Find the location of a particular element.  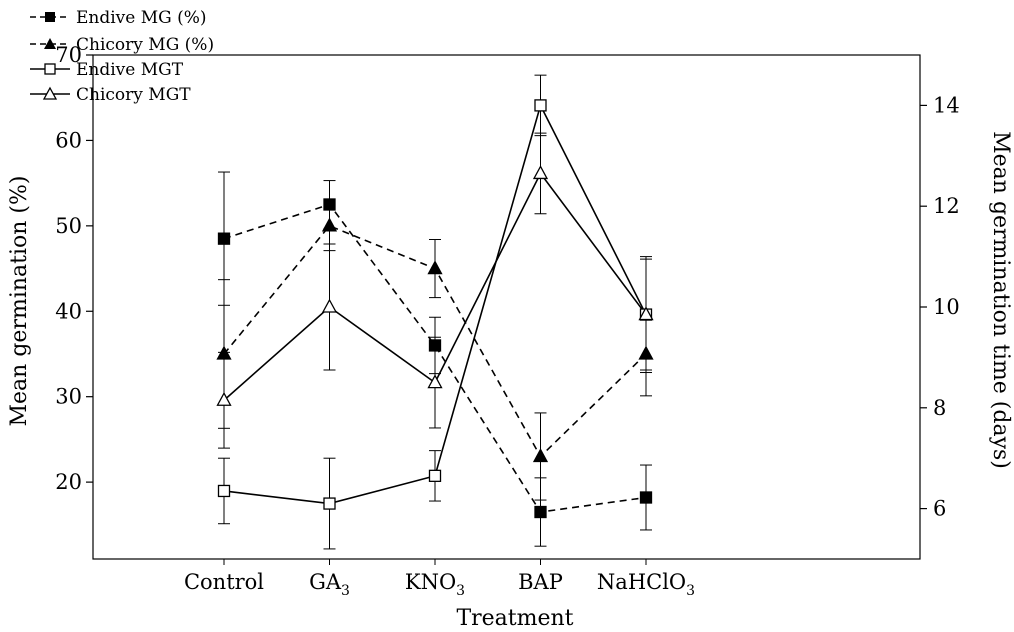

legend-marker-endive-mgt is located at coordinates (50, 69).